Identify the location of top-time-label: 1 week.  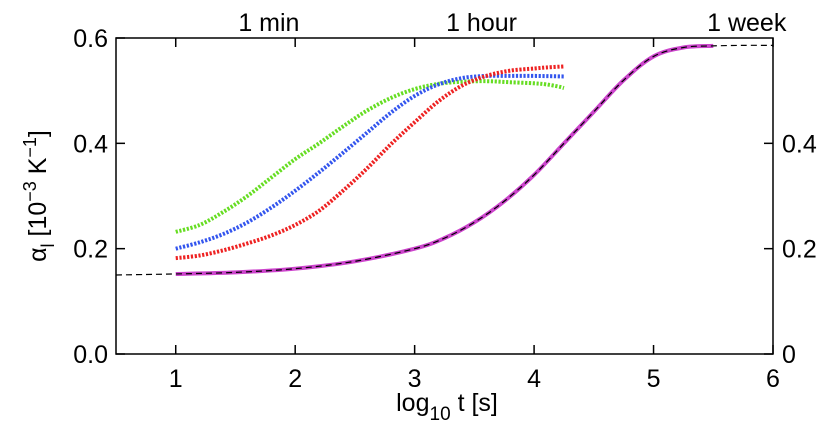
(747, 23).